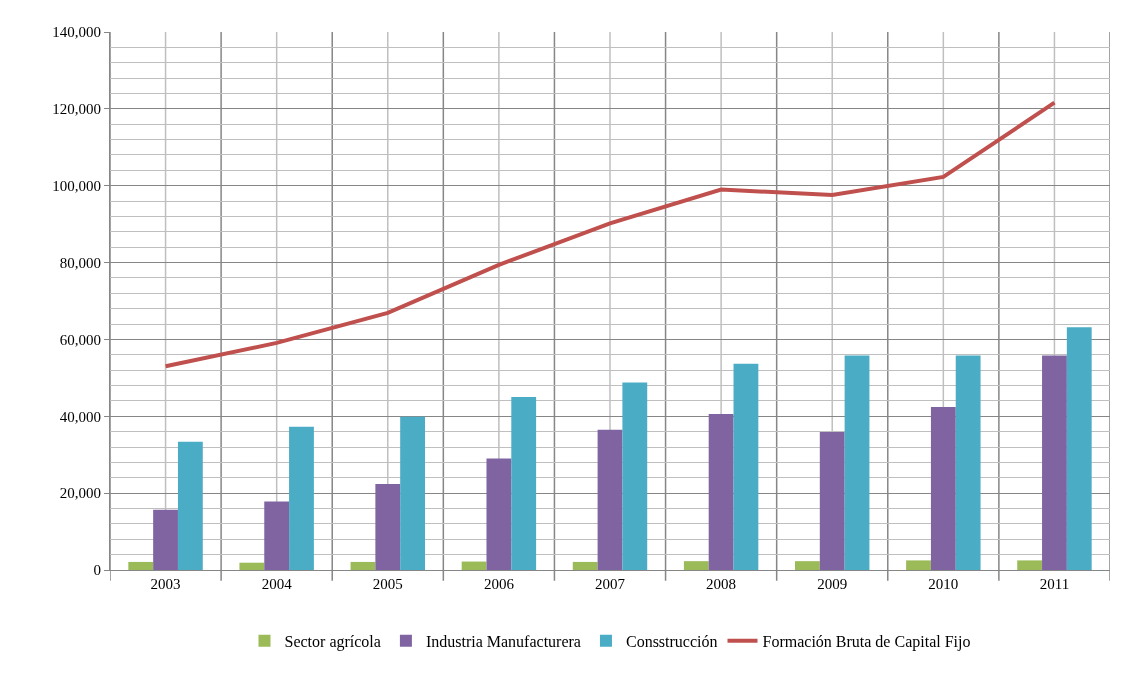 The width and height of the screenshot is (1130, 687). I want to click on y-tick-label: 40,000, so click(80, 416).